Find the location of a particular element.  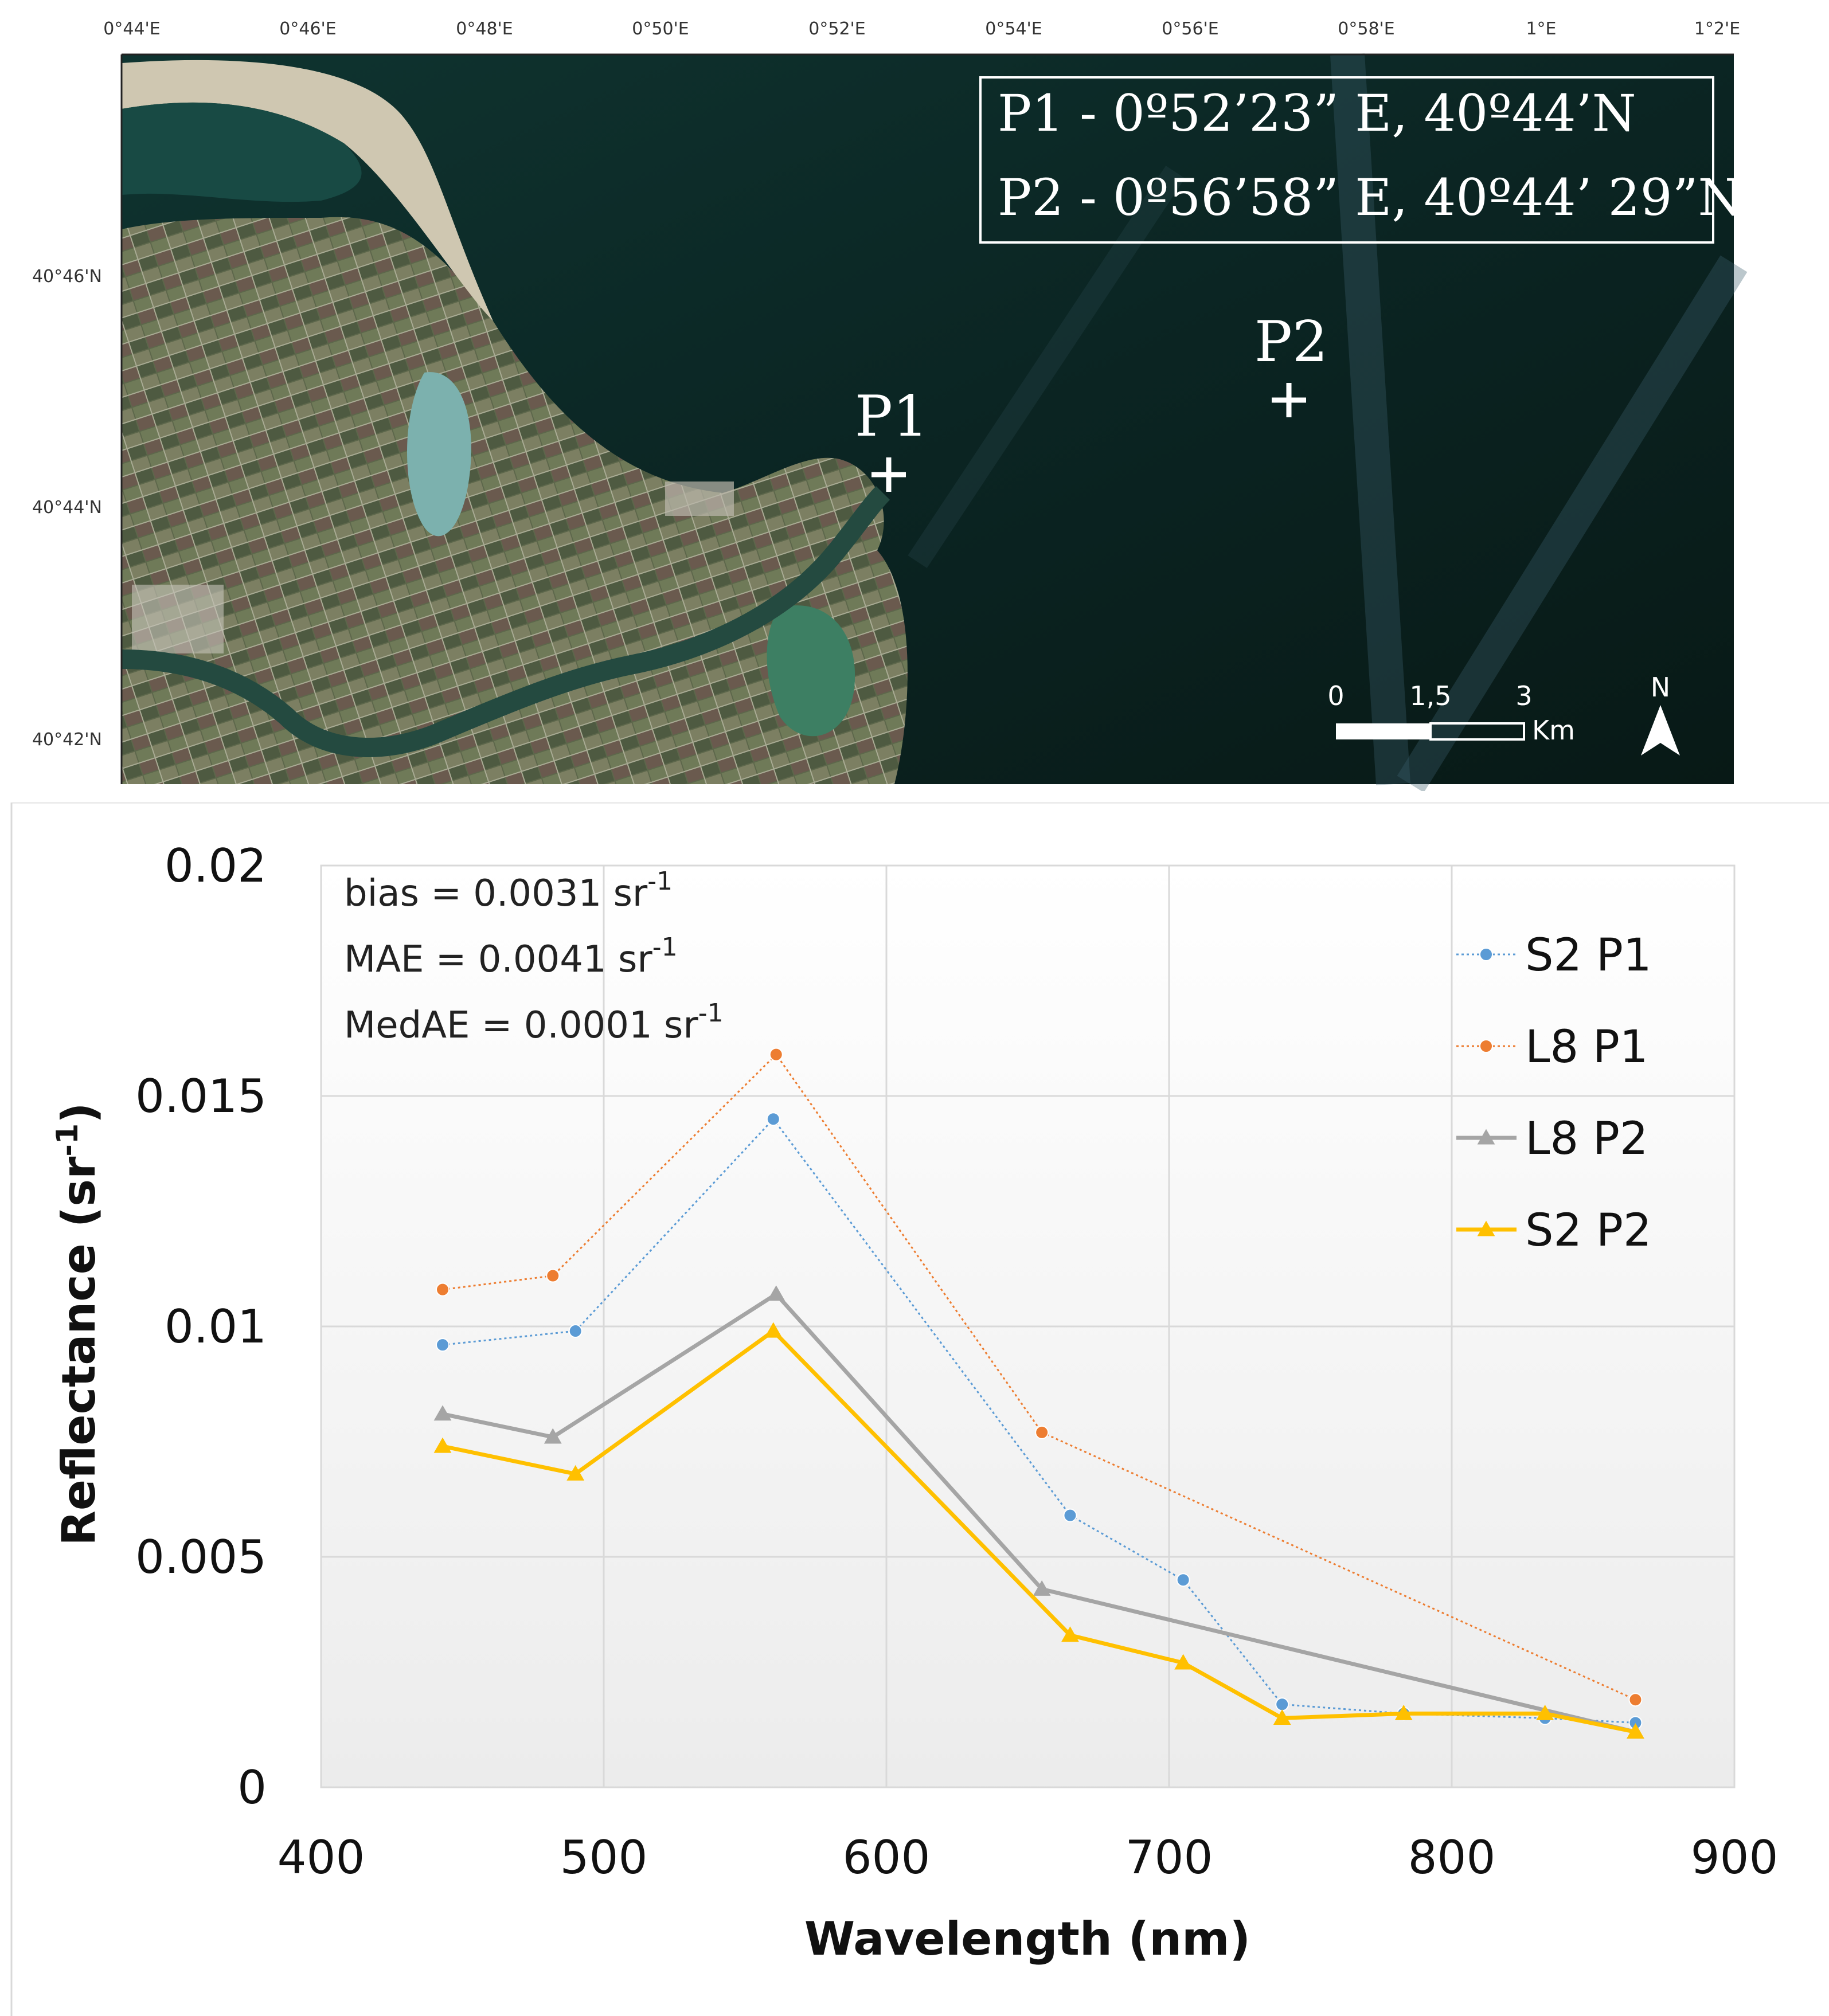

scale-label-0: 0 is located at coordinates (1335, 695).